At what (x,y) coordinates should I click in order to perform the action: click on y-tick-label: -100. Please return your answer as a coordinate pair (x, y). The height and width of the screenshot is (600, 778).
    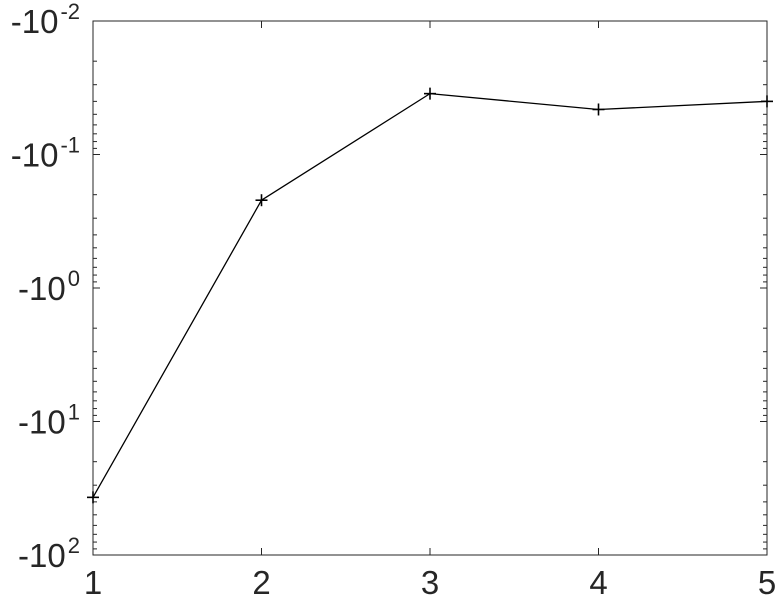
    Looking at the image, I should click on (49, 286).